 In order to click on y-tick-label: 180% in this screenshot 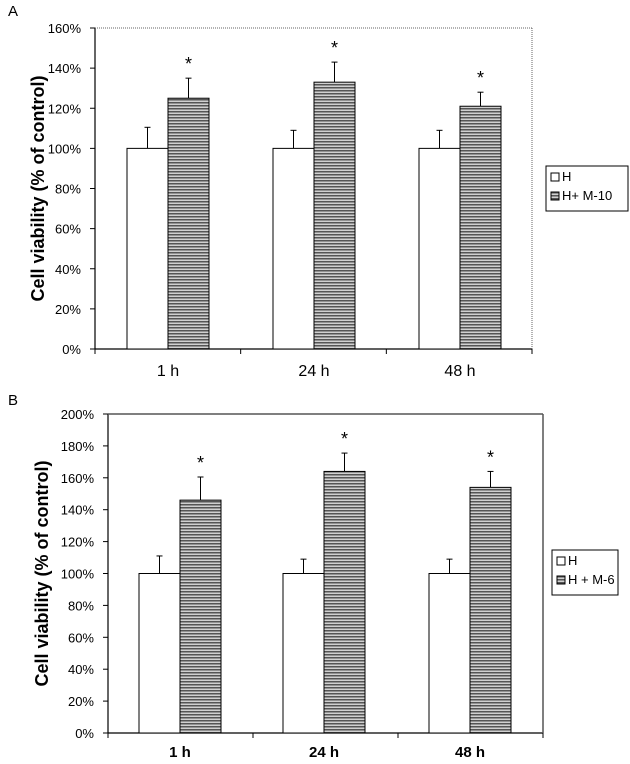, I will do `click(78, 446)`.